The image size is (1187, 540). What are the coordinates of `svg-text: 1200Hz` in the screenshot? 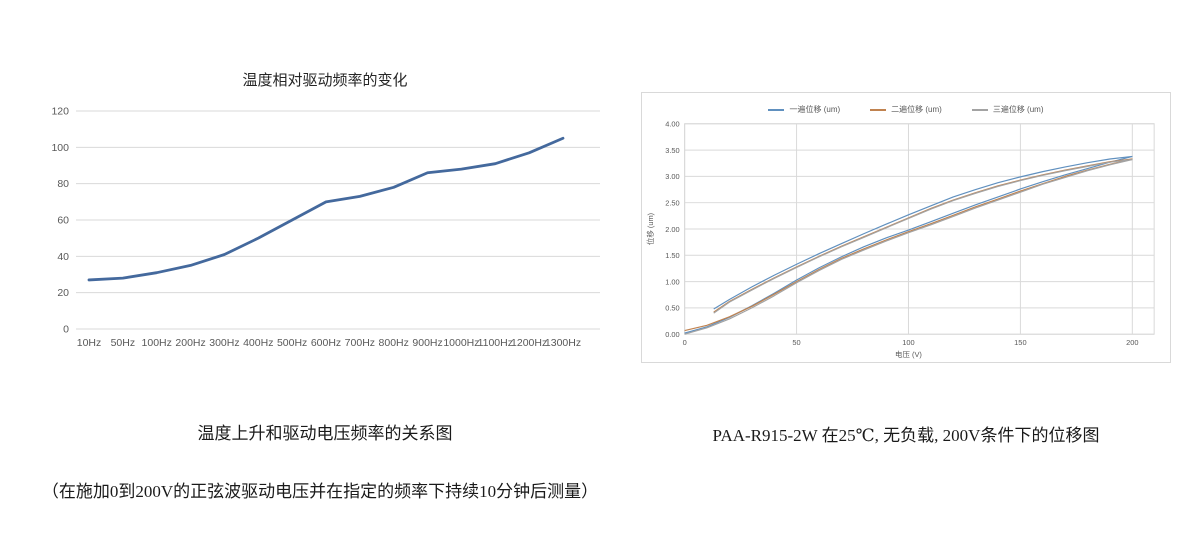 It's located at (529, 343).